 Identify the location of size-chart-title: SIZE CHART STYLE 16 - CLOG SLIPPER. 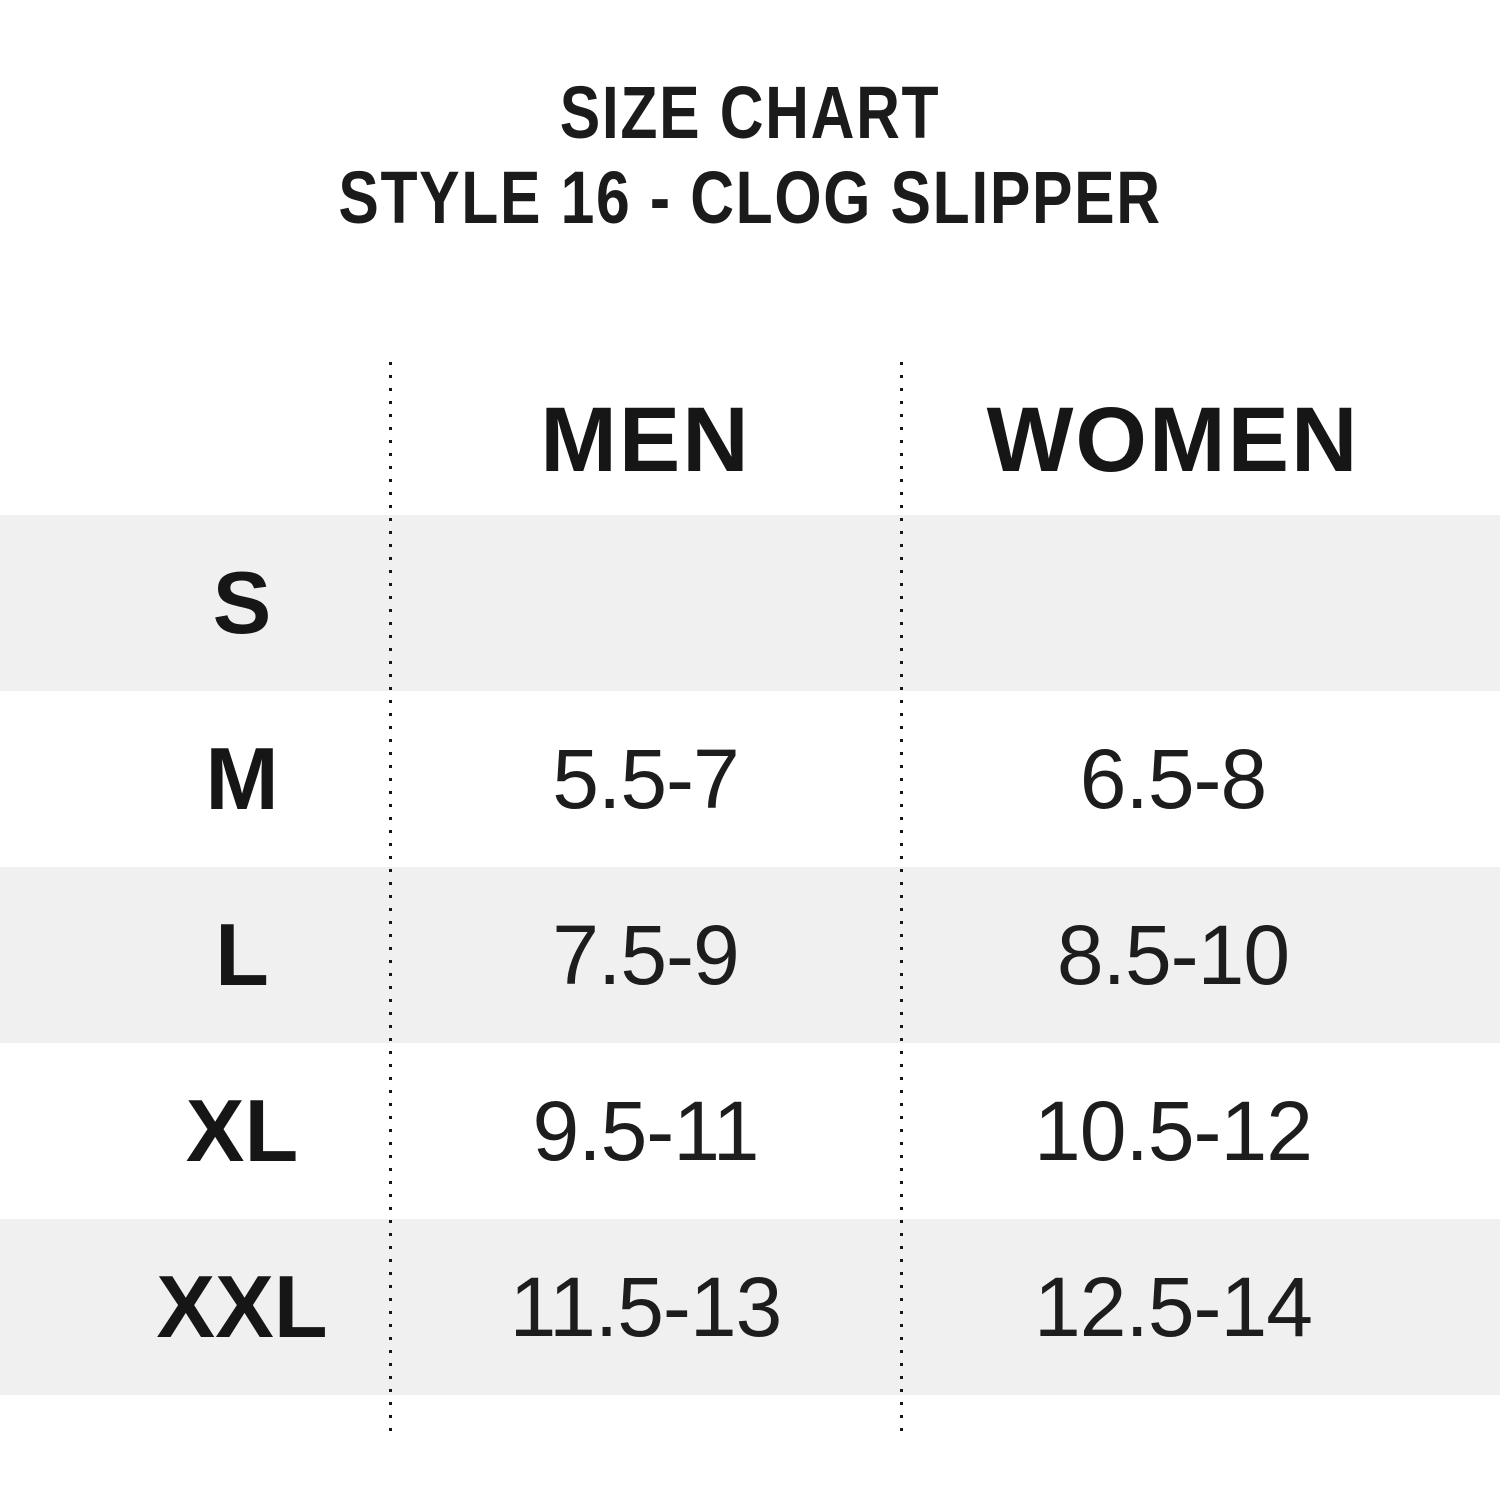
(750, 155).